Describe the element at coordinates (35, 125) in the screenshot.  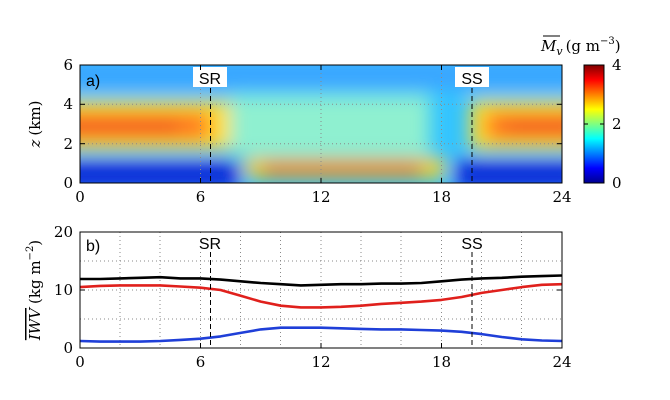
I see `y-axis-label-a: z(km)` at that location.